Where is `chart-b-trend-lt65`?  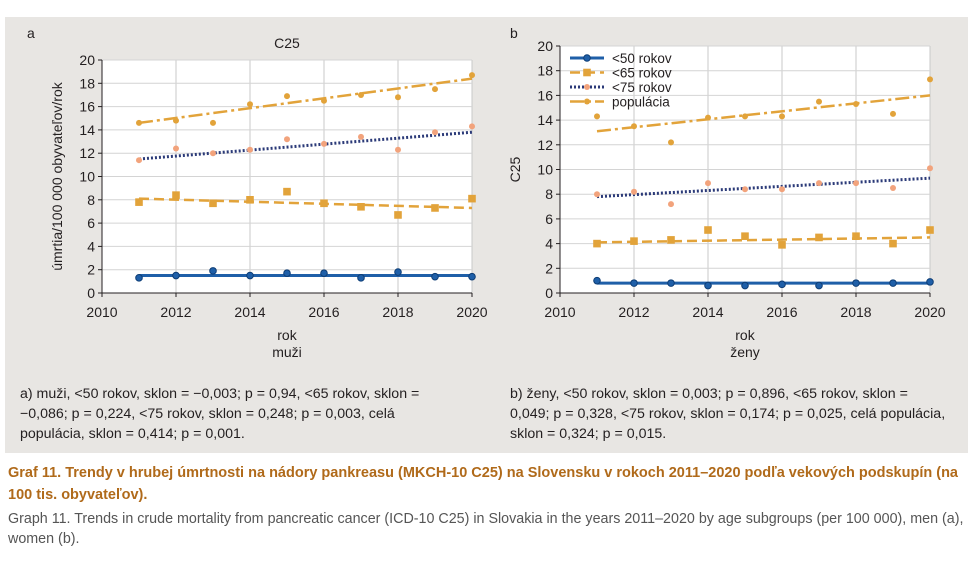
chart-b-trend-lt65 is located at coordinates (763, 240).